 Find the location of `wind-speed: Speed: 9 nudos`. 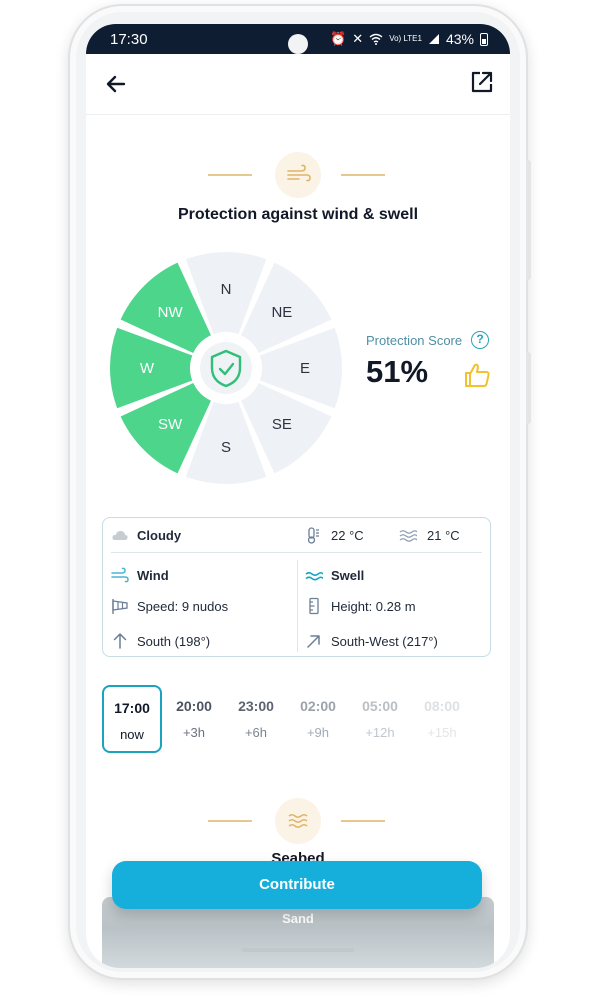

wind-speed: Speed: 9 nudos is located at coordinates (183, 606).